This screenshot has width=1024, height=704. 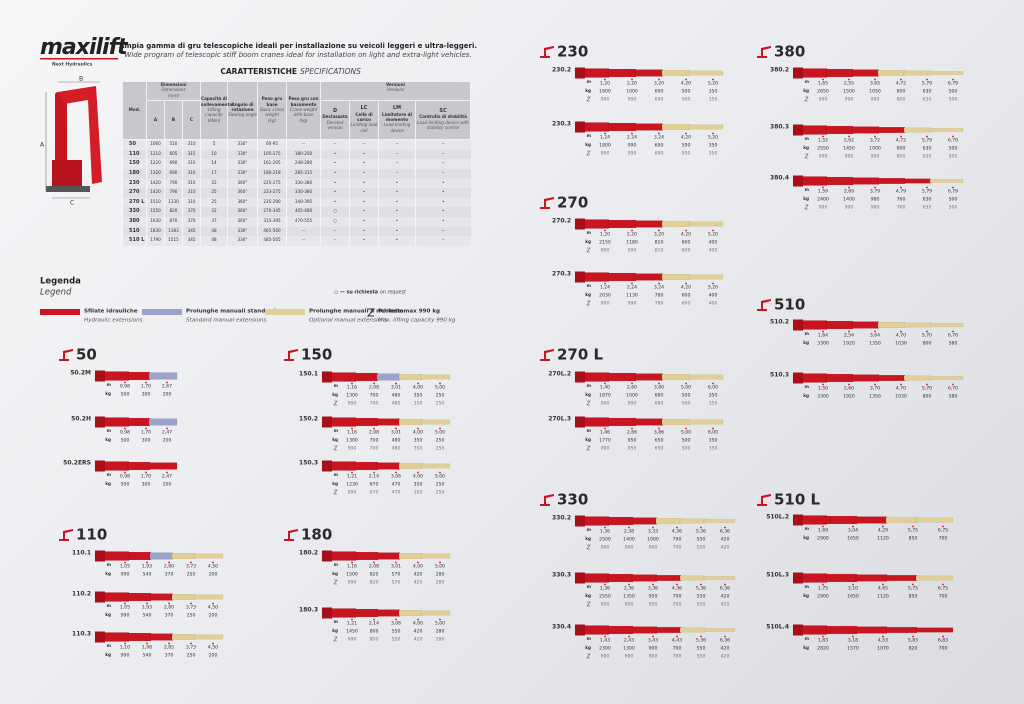 What do you see at coordinates (125, 441) in the screenshot?
I see `load-value: 500` at bounding box center [125, 441].